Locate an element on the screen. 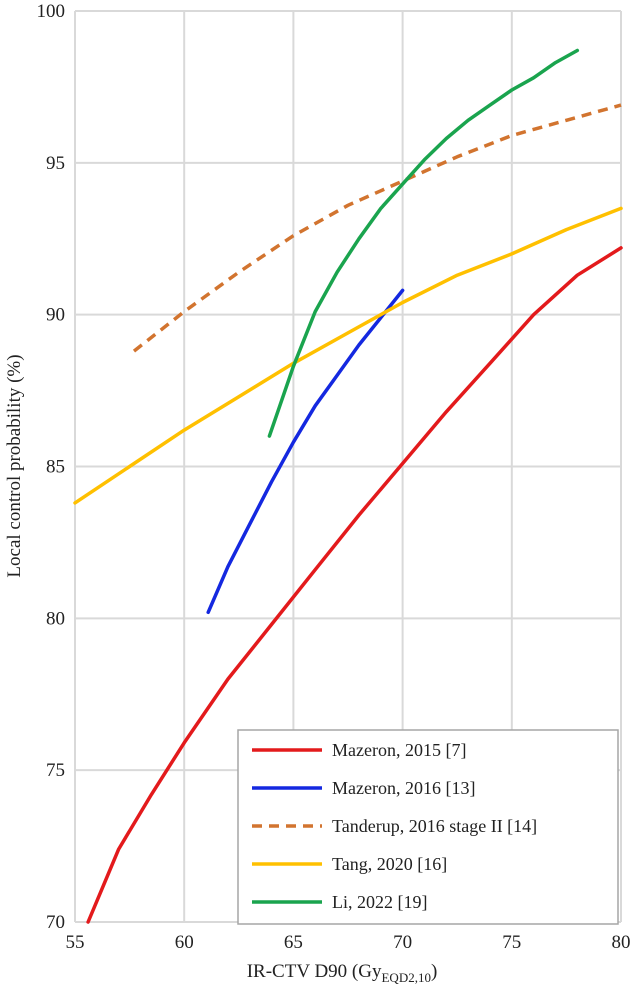 Image resolution: width=630 pixels, height=989 pixels. x-tick-label: 55 is located at coordinates (75, 942).